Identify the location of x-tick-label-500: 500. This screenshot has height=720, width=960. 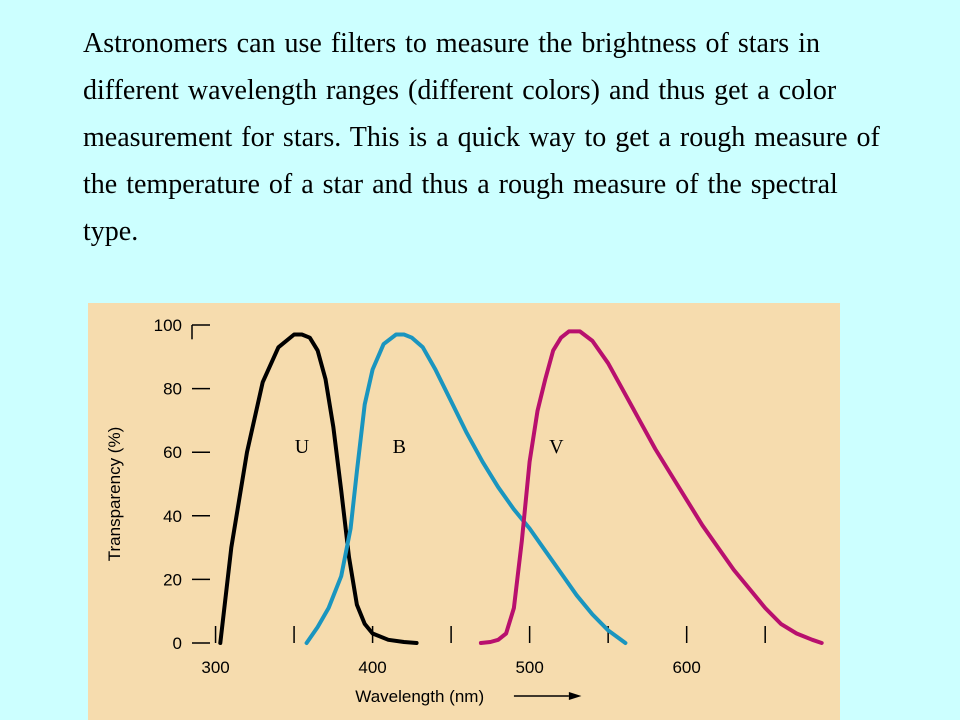
(529, 667).